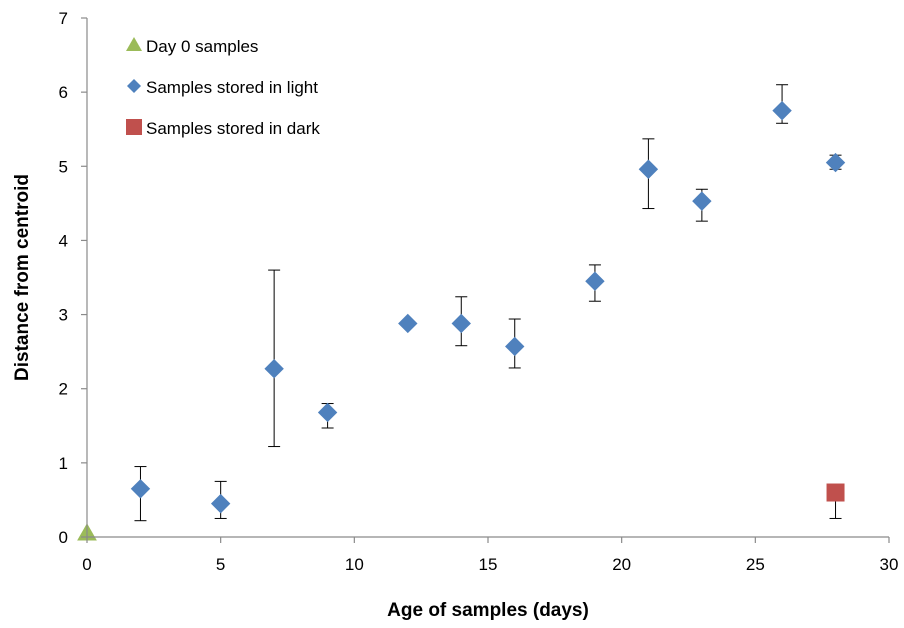  I want to click on y-tick-label: 2, so click(63, 389).